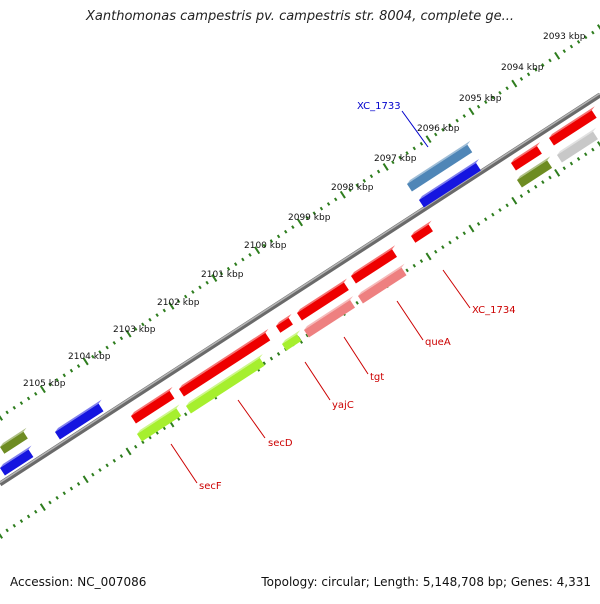  What do you see at coordinates (480, 99) in the screenshot?
I see `kbp-label: 2095 kbp` at bounding box center [480, 99].